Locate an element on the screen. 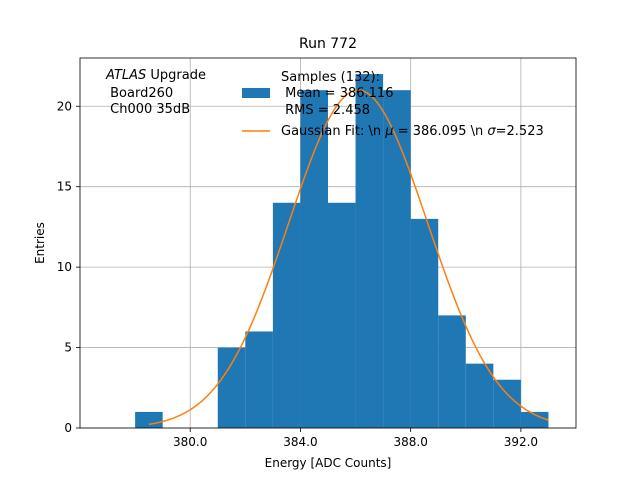 The height and width of the screenshot is (480, 640). upgrade-label: Upgrade is located at coordinates (176, 75).